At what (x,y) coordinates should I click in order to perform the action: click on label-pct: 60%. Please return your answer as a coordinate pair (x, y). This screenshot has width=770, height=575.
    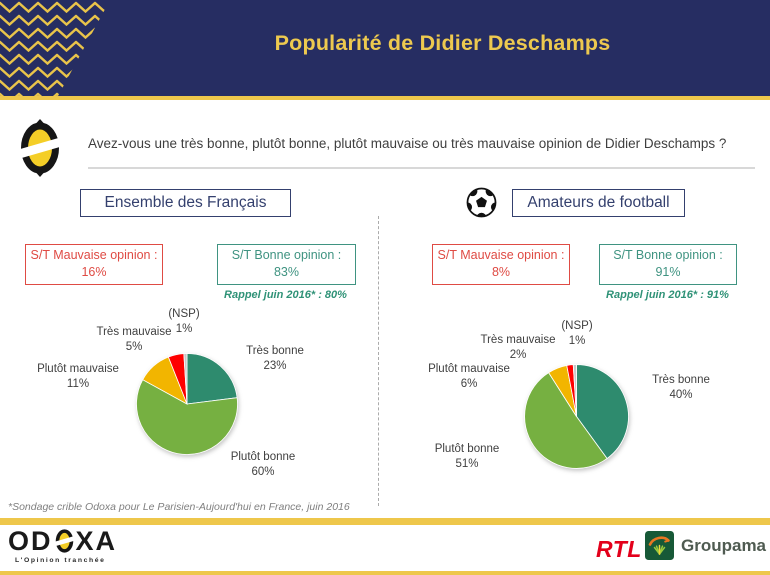
    Looking at the image, I should click on (263, 472).